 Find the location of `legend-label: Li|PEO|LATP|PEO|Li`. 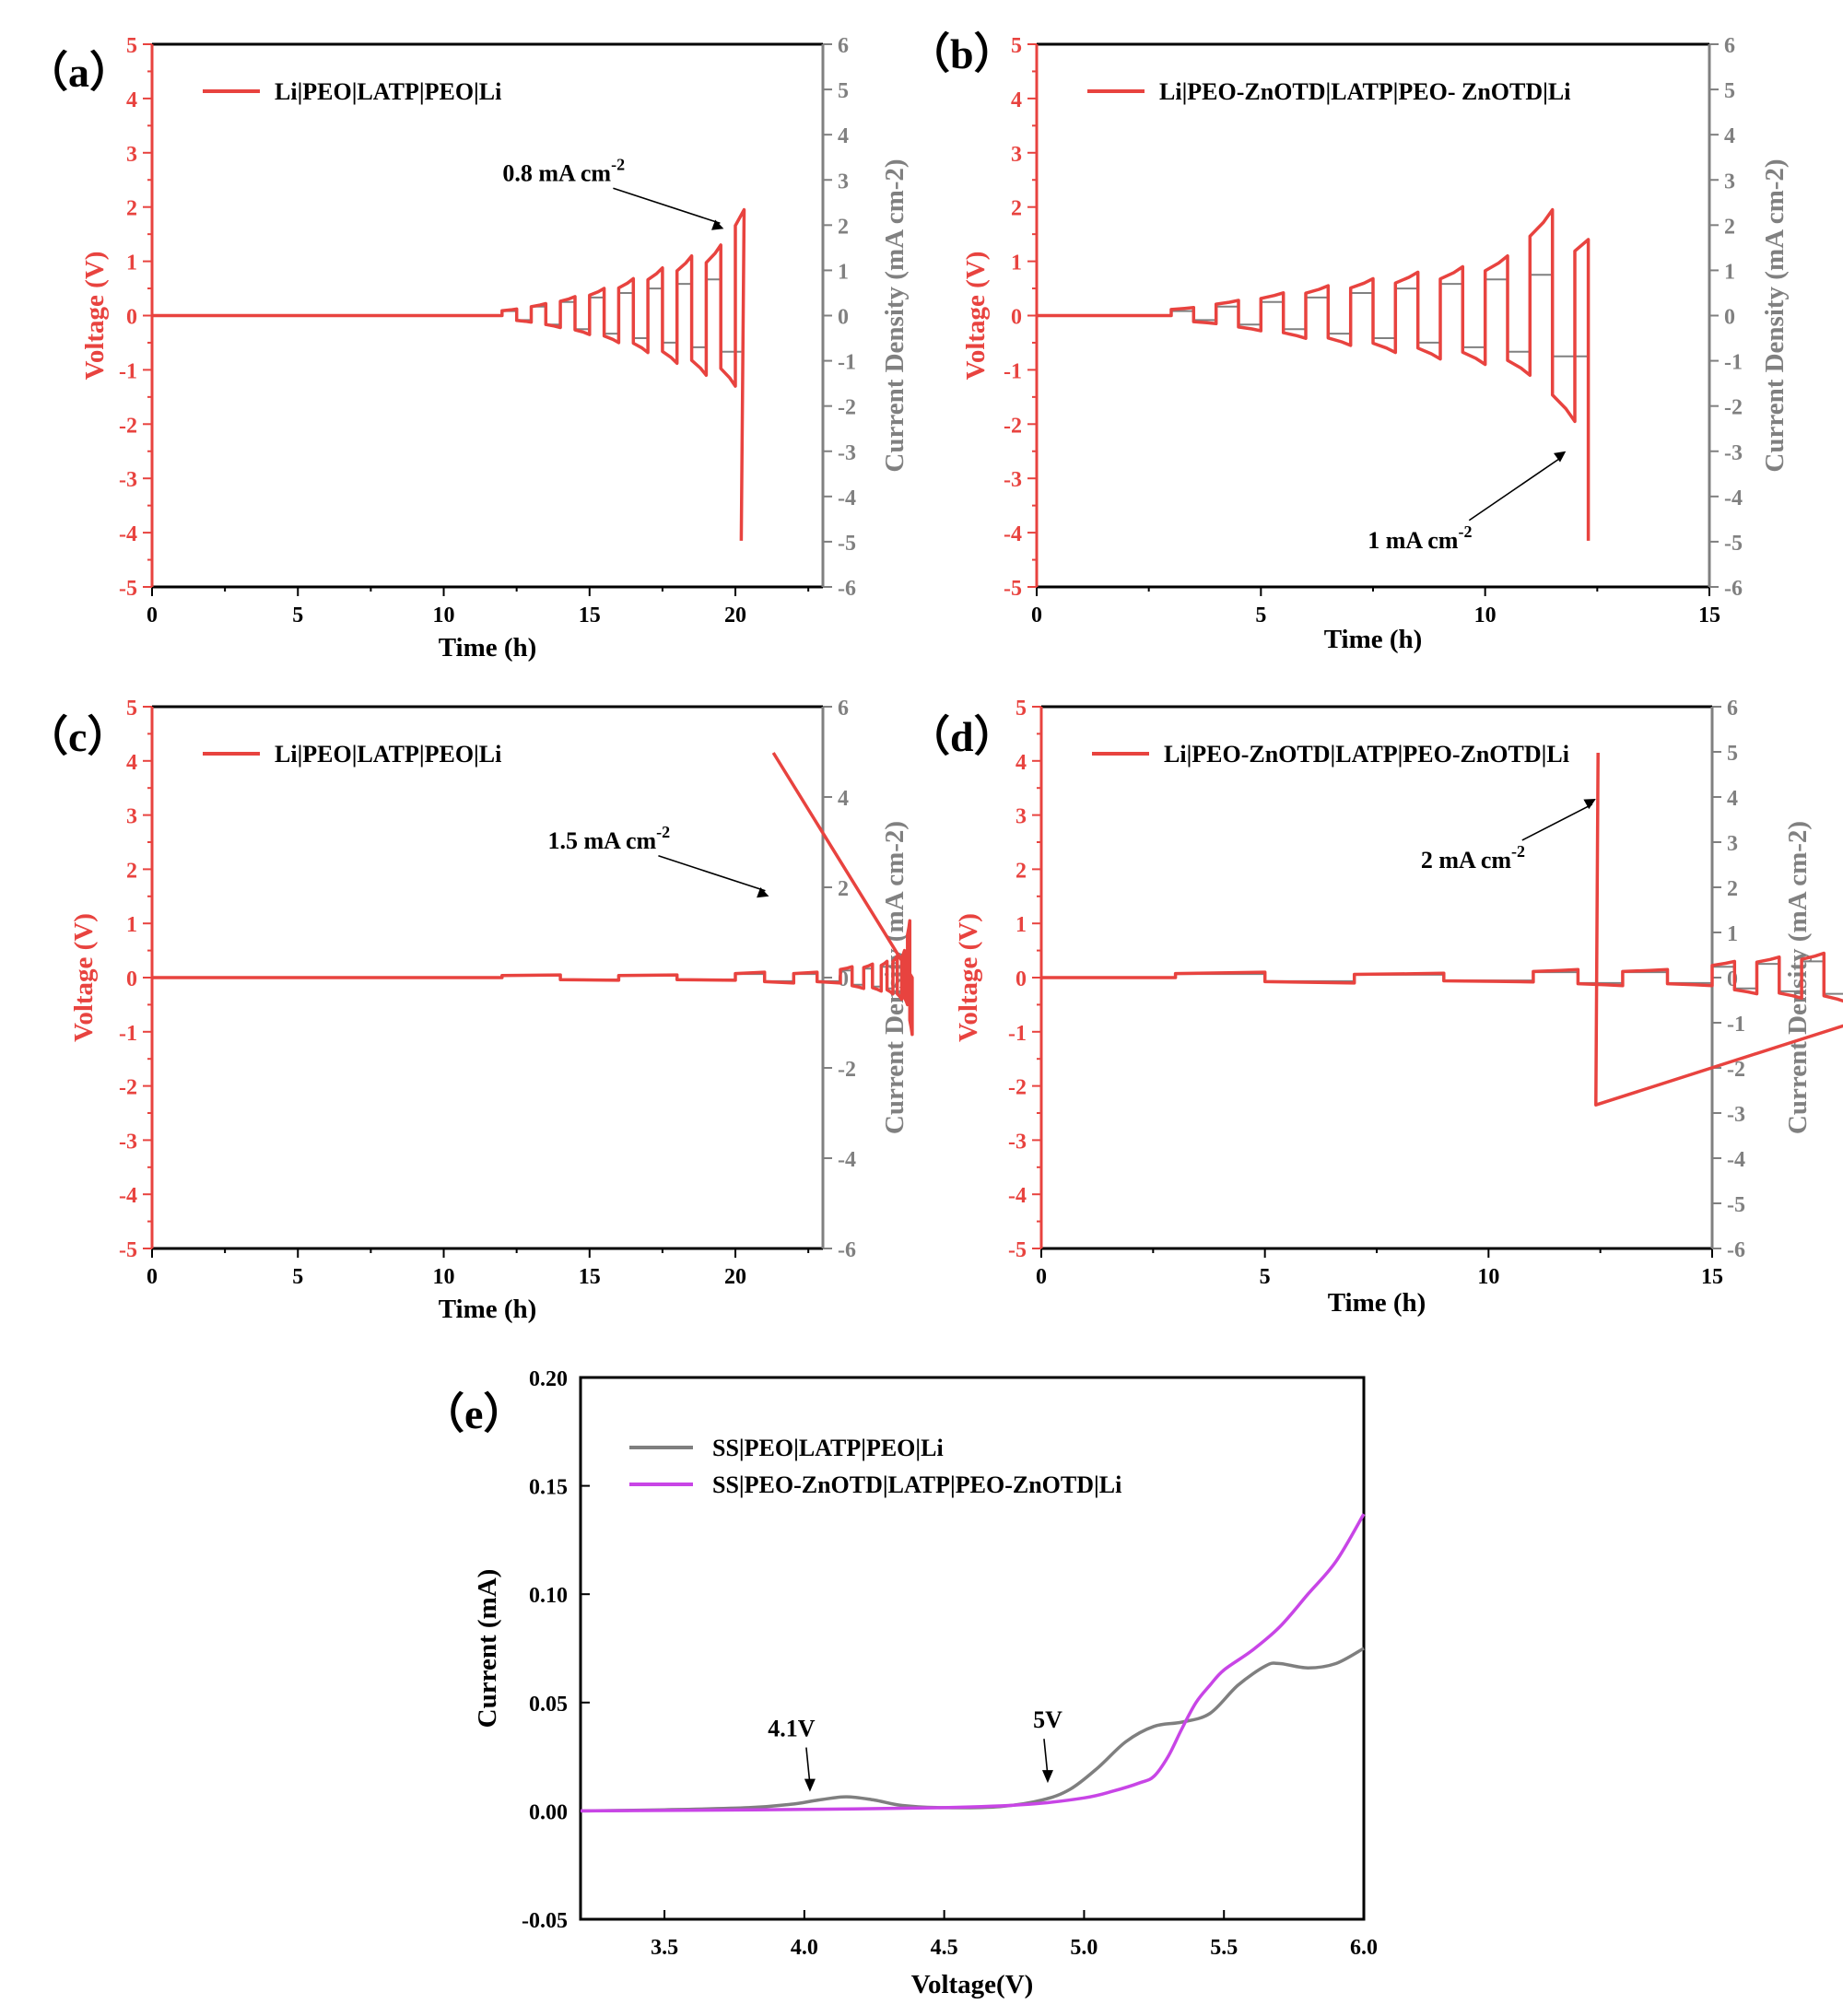

legend-label: Li|PEO|LATP|PEO|Li is located at coordinates (388, 91).